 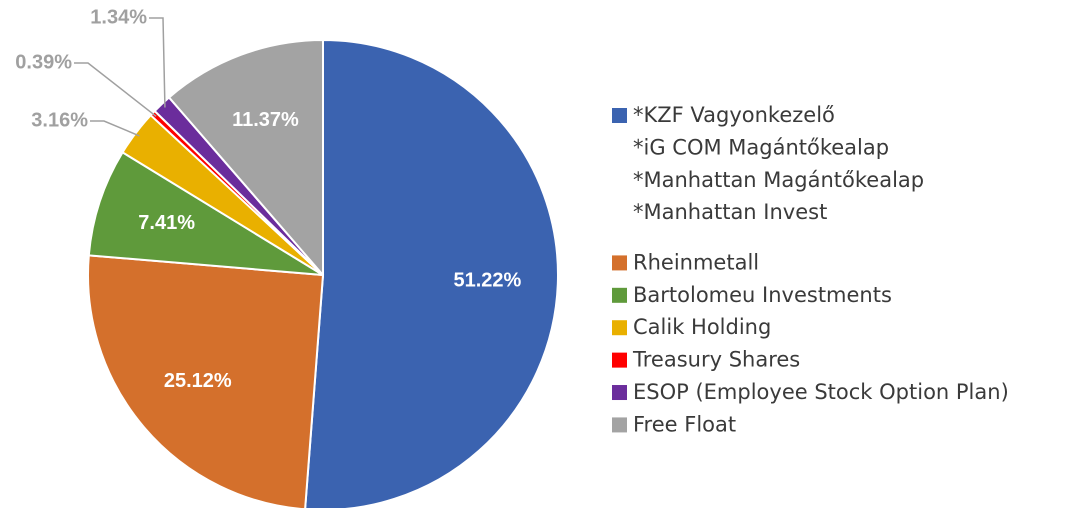 I want to click on legend-label: Calik Holding, so click(x=702, y=327).